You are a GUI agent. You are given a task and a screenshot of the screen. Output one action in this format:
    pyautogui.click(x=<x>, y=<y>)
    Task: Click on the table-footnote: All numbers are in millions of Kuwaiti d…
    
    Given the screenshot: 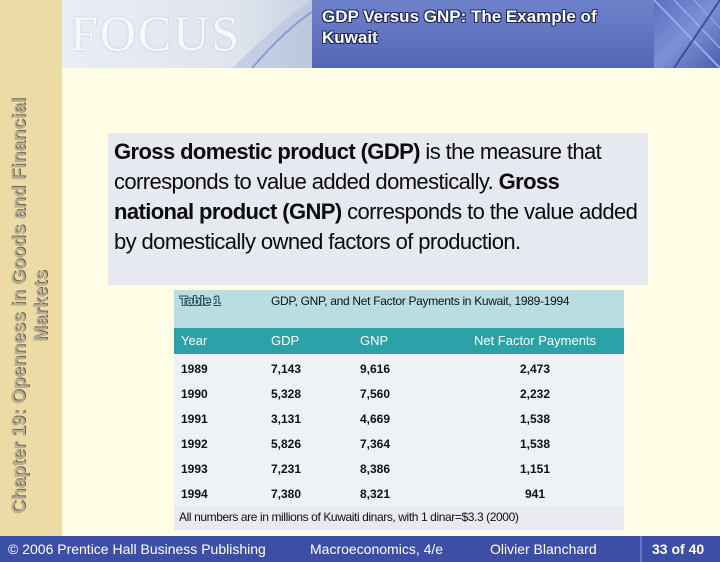 What is the action you would take?
    pyautogui.click(x=399, y=518)
    